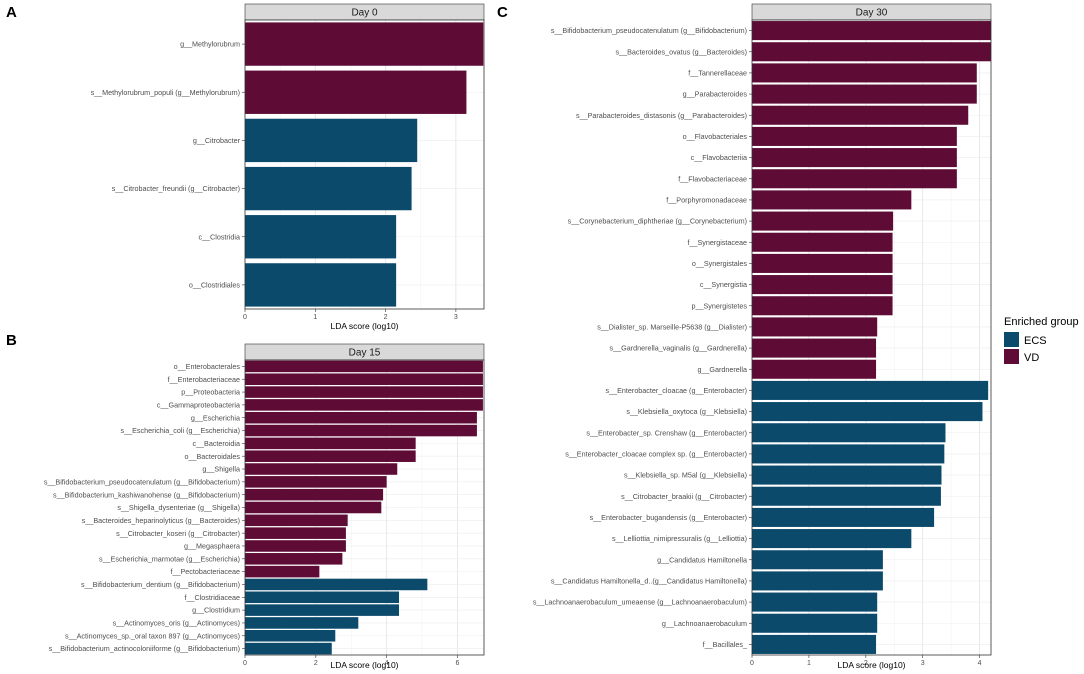  What do you see at coordinates (1011, 339) in the screenshot?
I see `legend-swatch-ecs` at bounding box center [1011, 339].